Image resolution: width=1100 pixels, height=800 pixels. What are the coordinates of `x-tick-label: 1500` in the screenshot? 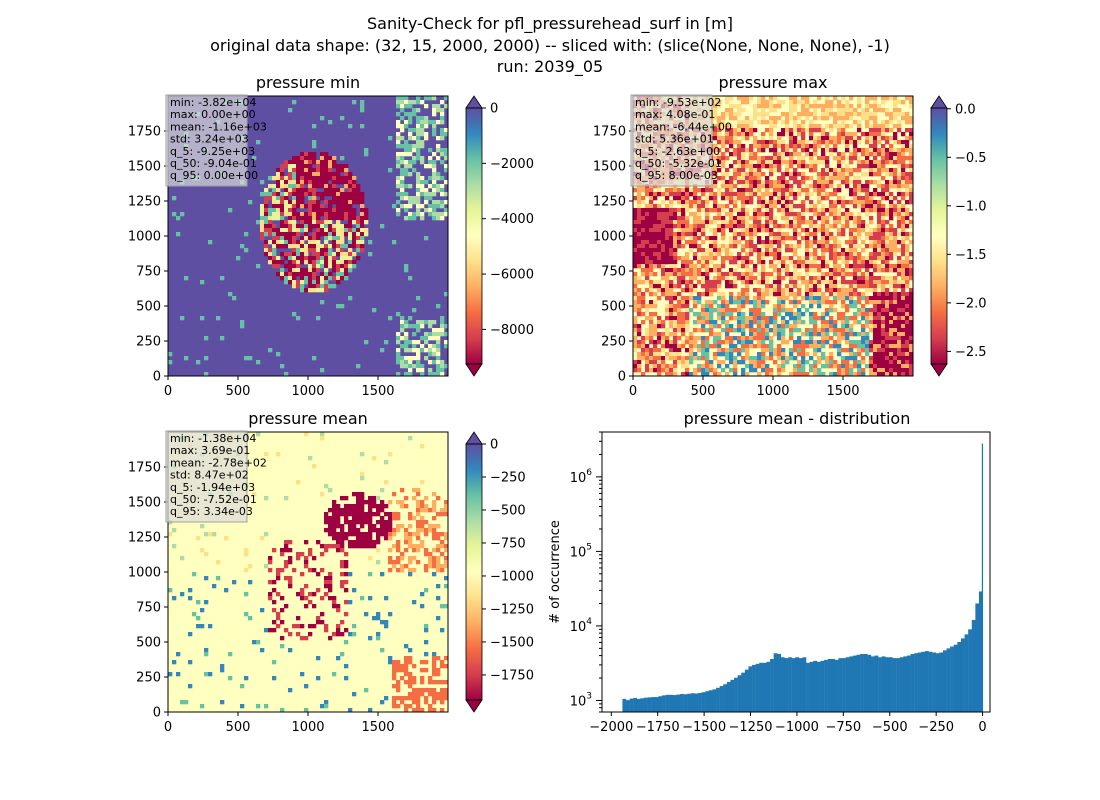 It's located at (842, 391).